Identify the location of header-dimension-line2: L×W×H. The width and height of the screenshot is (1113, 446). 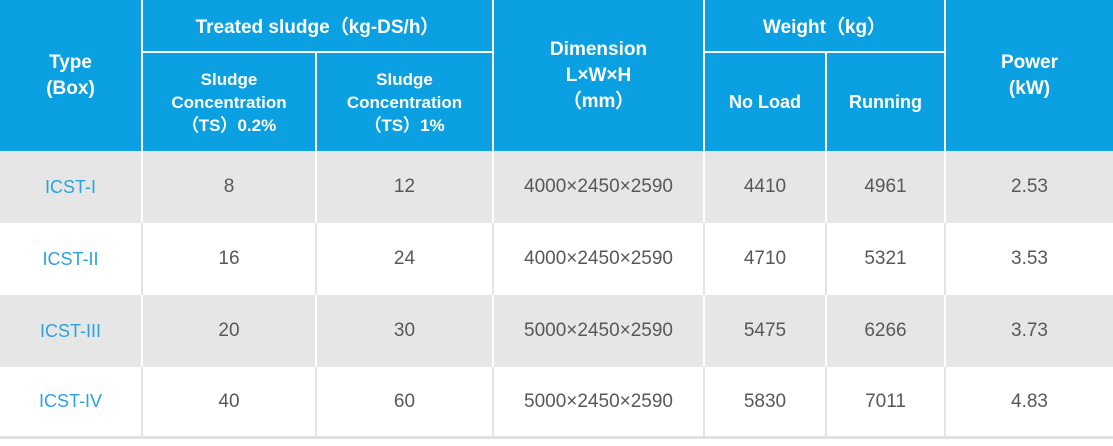
(598, 75).